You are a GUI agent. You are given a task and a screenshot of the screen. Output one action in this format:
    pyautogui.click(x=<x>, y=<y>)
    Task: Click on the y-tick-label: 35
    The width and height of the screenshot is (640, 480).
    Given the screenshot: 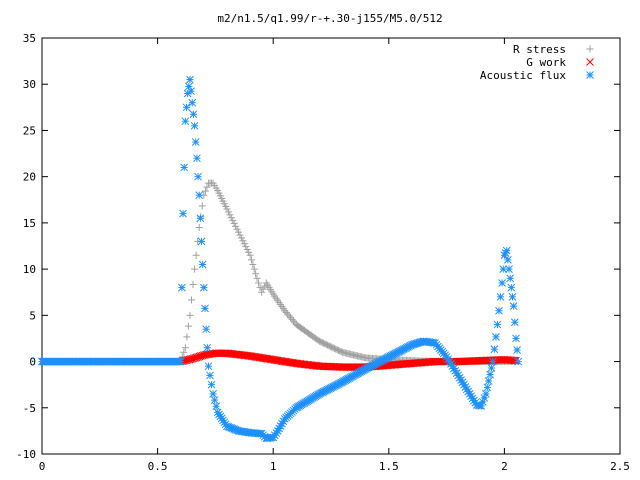 What is the action you would take?
    pyautogui.click(x=29, y=38)
    